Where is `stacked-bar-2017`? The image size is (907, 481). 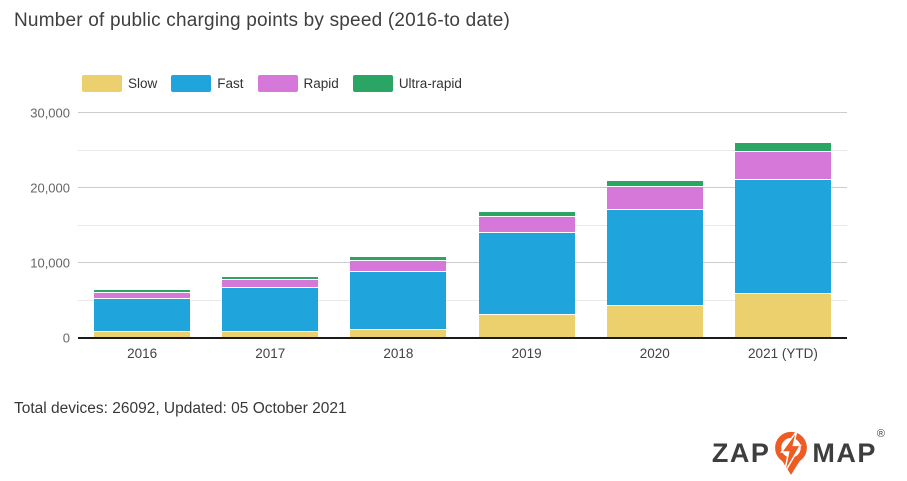 stacked-bar-2017 is located at coordinates (270, 307).